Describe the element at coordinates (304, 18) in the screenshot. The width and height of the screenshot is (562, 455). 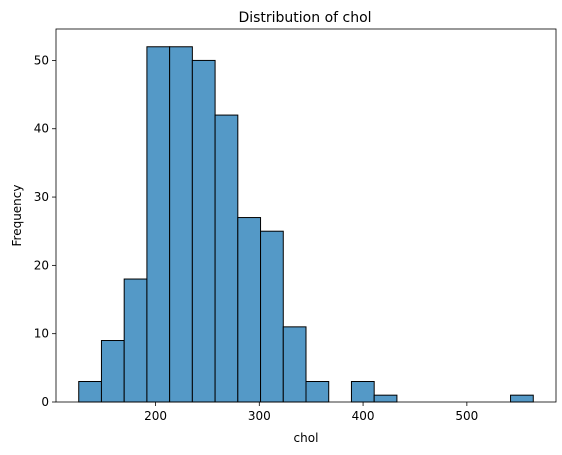
I see `chart-title: Distribution of chol` at that location.